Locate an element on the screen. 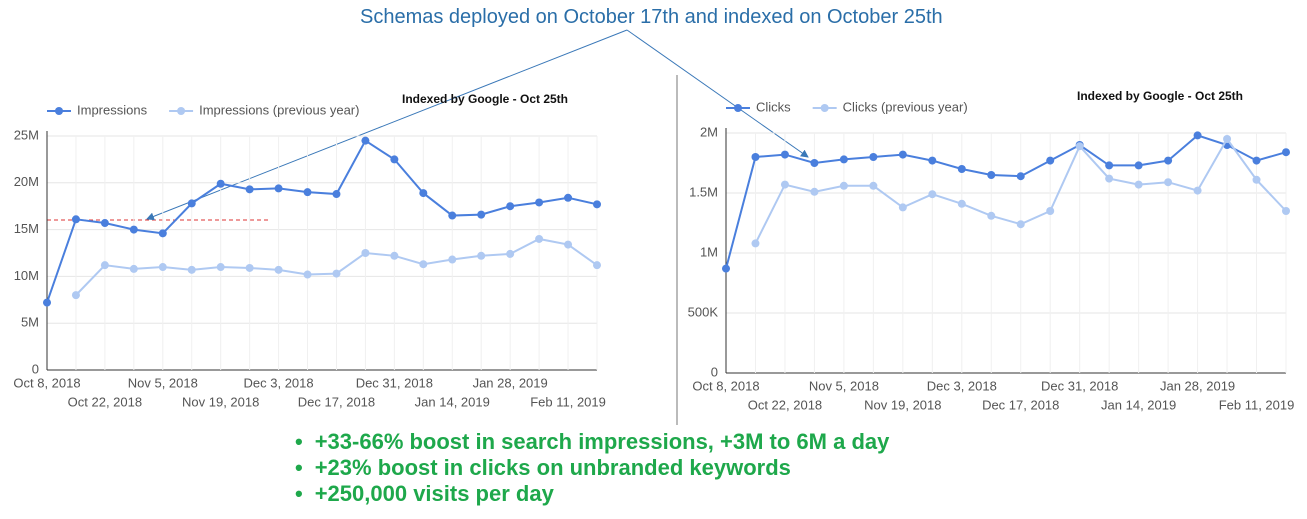  y-tick-label: 1.5M is located at coordinates (703, 191).